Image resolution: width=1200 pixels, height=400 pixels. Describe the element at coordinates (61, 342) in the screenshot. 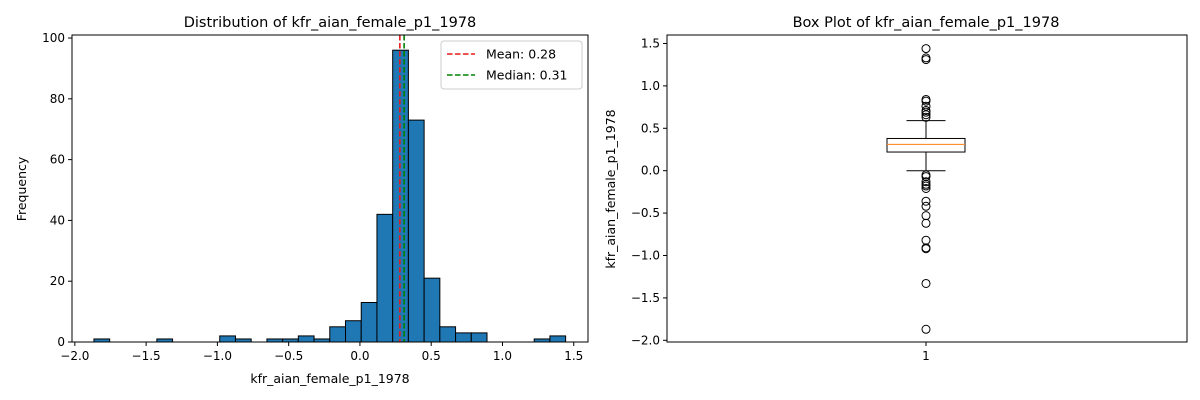

I see `y-tick-label: 0` at that location.